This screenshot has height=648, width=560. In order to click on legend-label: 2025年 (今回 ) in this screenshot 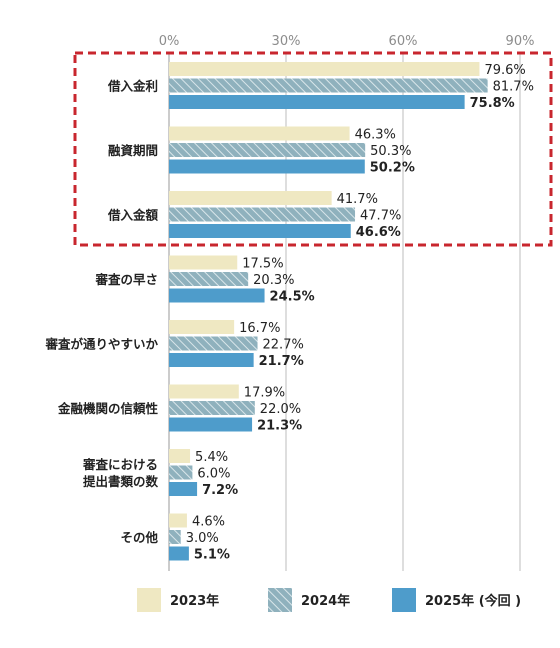, I will do `click(473, 601)`.